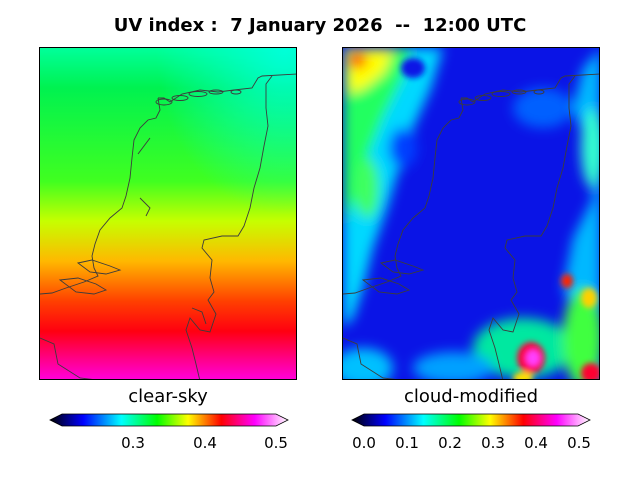 This screenshot has width=640, height=480. Describe the element at coordinates (133, 443) in the screenshot. I see `clear-sky-tick: 0.3` at that location.